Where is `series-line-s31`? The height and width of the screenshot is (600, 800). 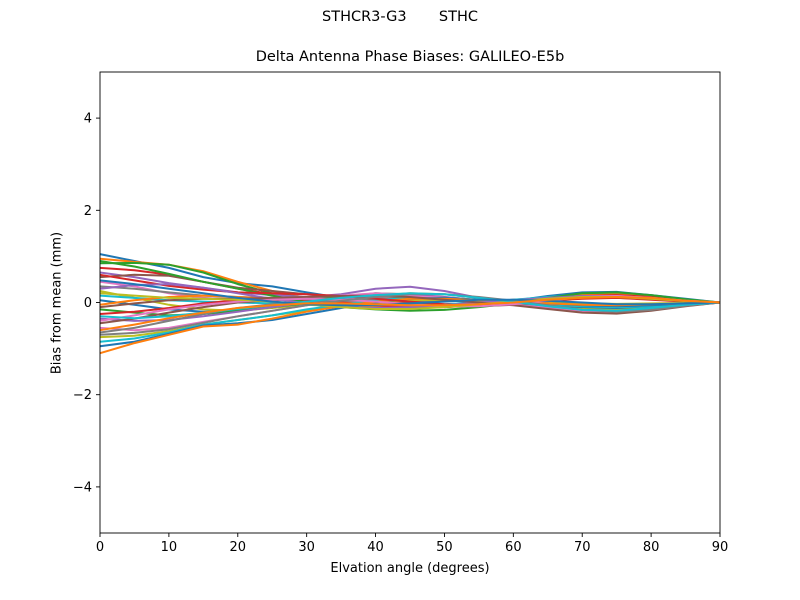 series-line-s31 is located at coordinates (410, 293).